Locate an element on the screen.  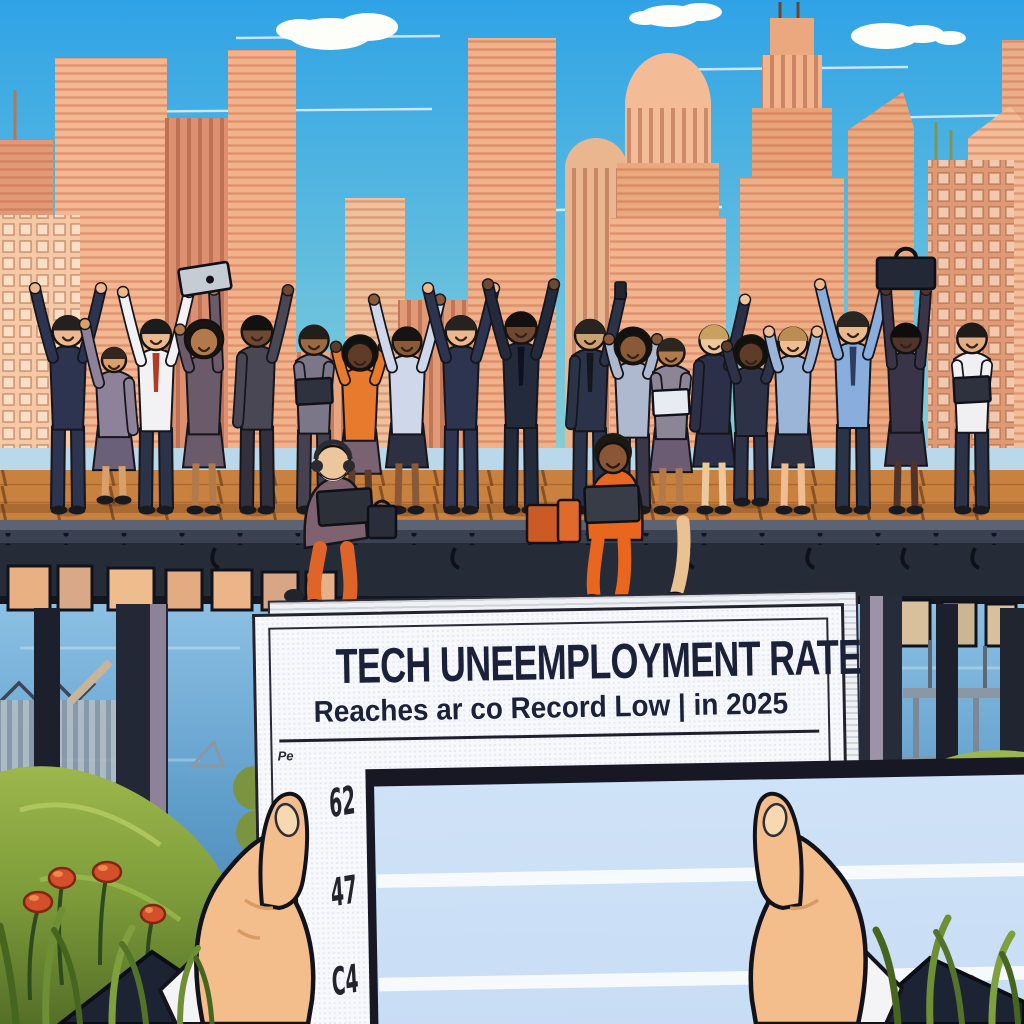
headline-subtitle: Reaches ar co Record Low | in 2025 is located at coordinates (551, 708).